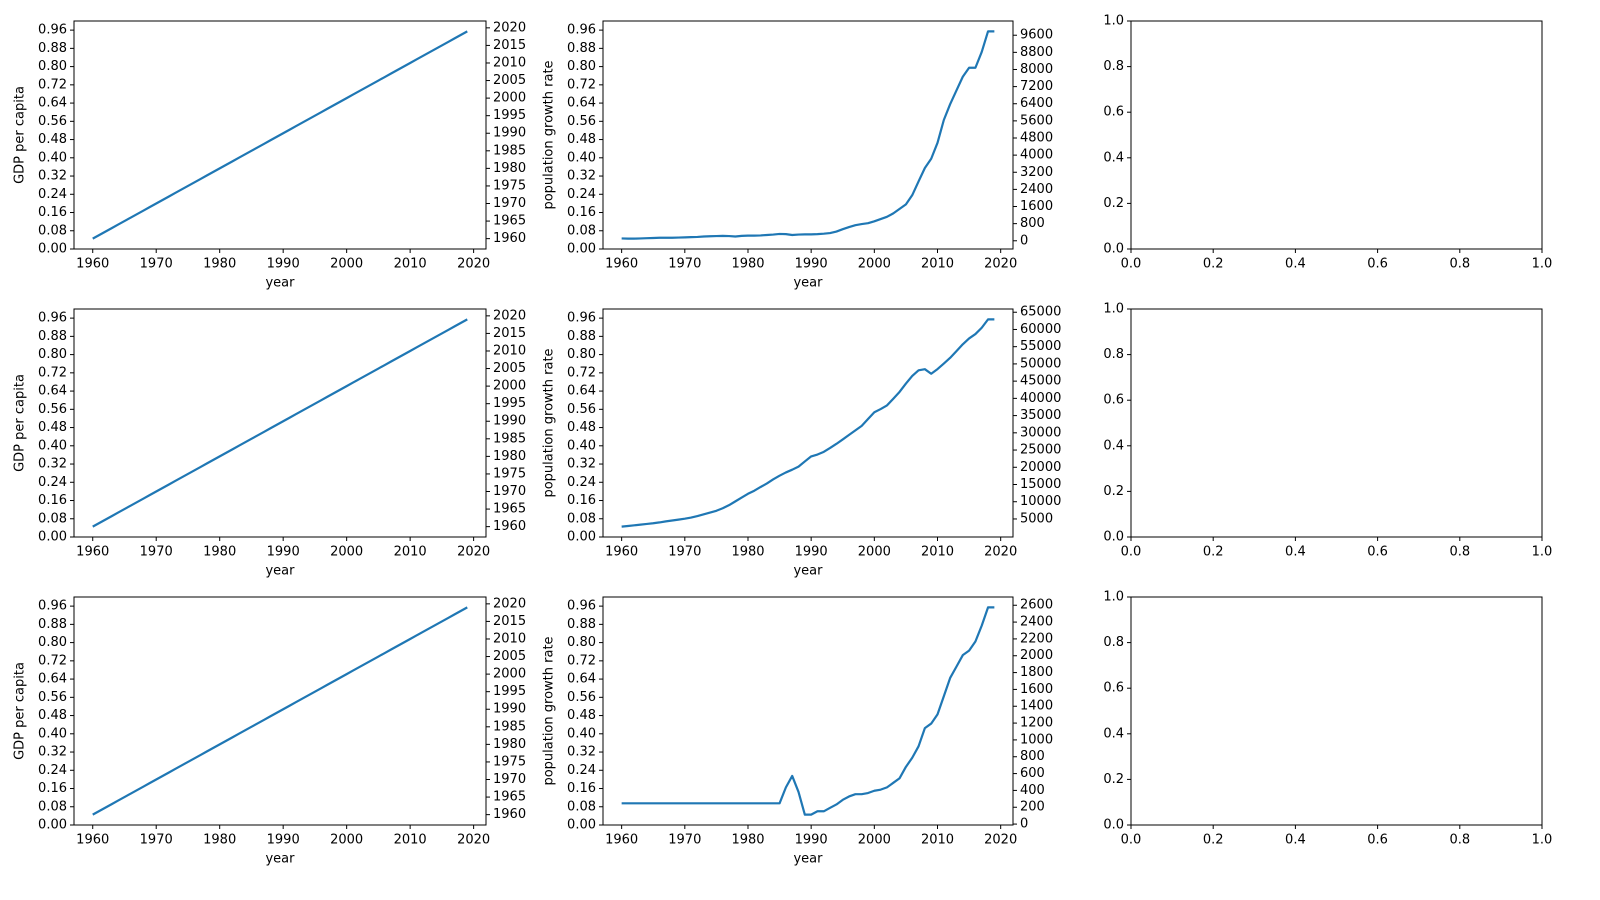 The image size is (1600, 900). Describe the element at coordinates (1113, 203) in the screenshot. I see `y-tick-label: 0.2` at that location.